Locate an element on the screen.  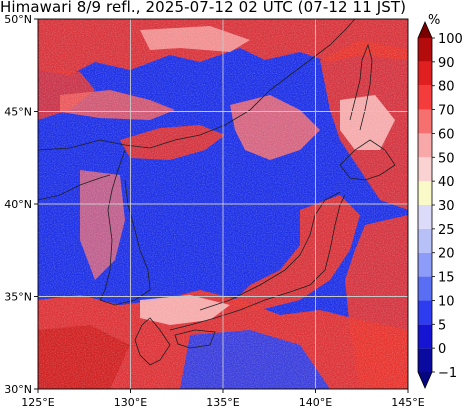
coastline-honshu-north is located at coordinates (270, 251).